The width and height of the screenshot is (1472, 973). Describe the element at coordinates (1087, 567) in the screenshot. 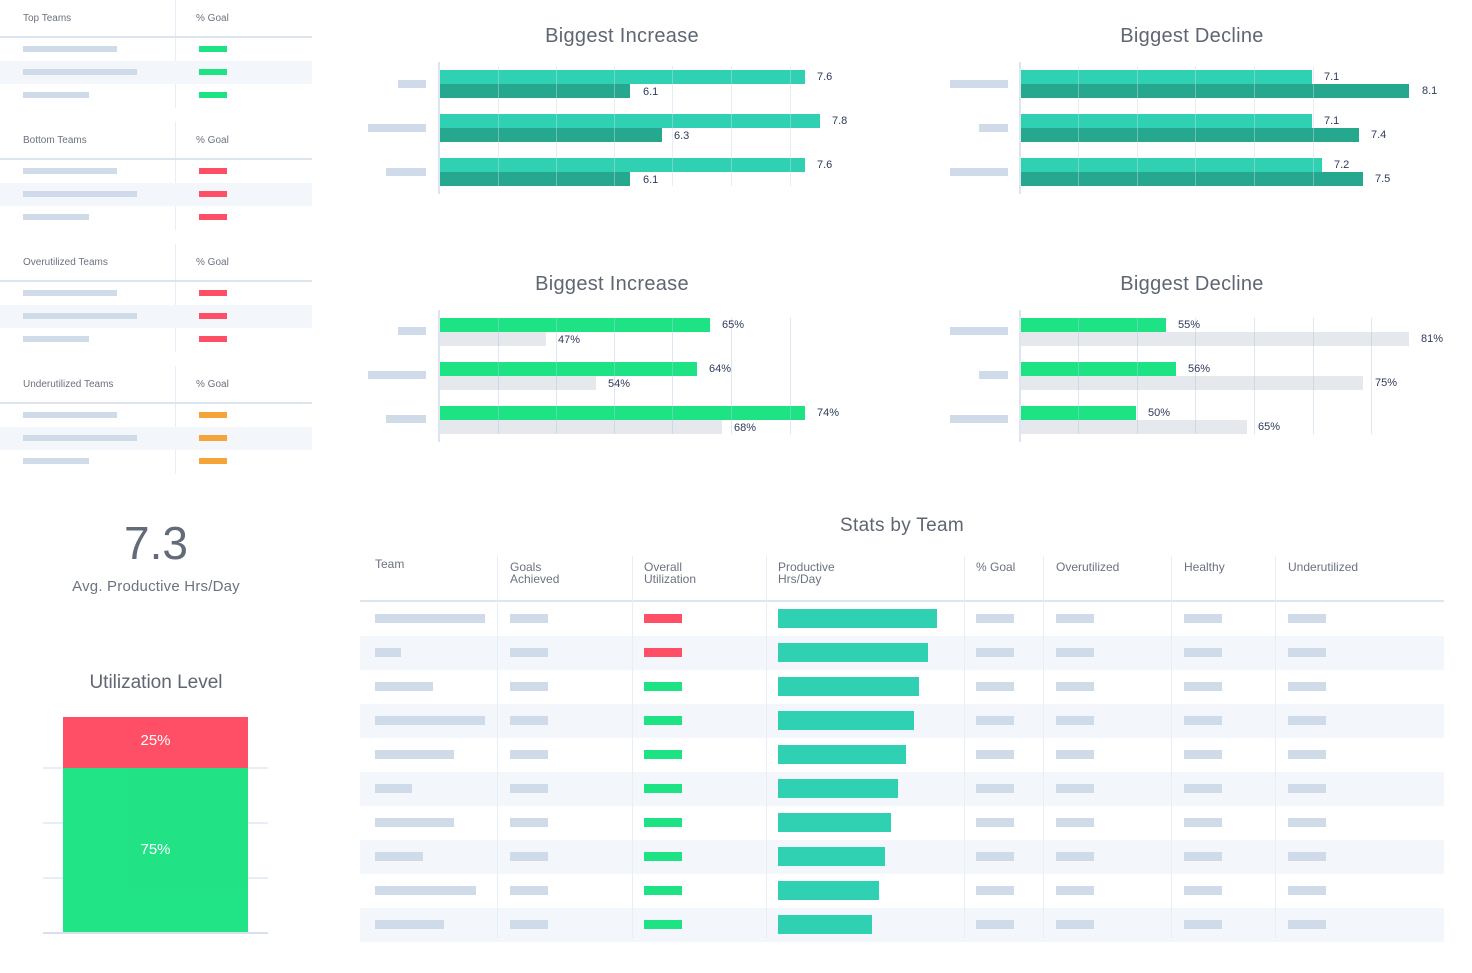

I see `column-header-overutilized: Overutilized` at that location.